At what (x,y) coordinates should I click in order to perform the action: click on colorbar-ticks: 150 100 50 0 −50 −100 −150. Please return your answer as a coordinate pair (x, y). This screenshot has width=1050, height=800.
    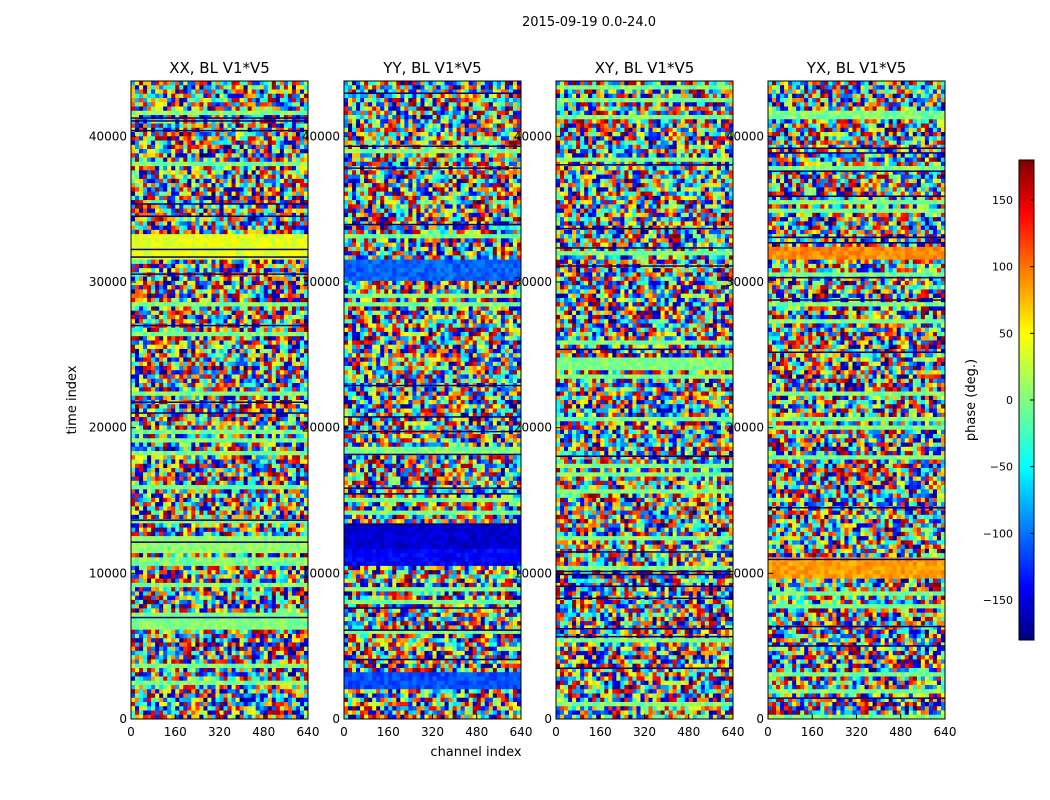
    Looking at the image, I should click on (1008, 400).